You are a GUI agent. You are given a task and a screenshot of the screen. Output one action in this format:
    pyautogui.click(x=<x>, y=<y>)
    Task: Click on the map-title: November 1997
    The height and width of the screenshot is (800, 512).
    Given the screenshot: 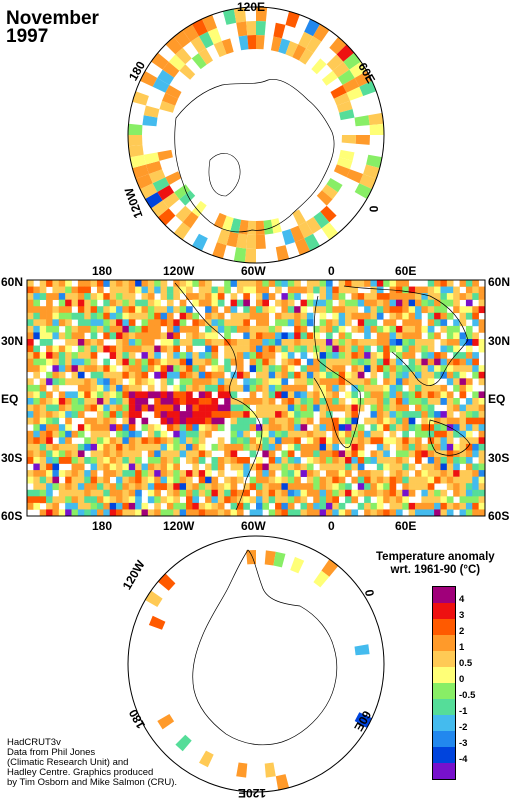 What is the action you would take?
    pyautogui.click(x=52, y=27)
    